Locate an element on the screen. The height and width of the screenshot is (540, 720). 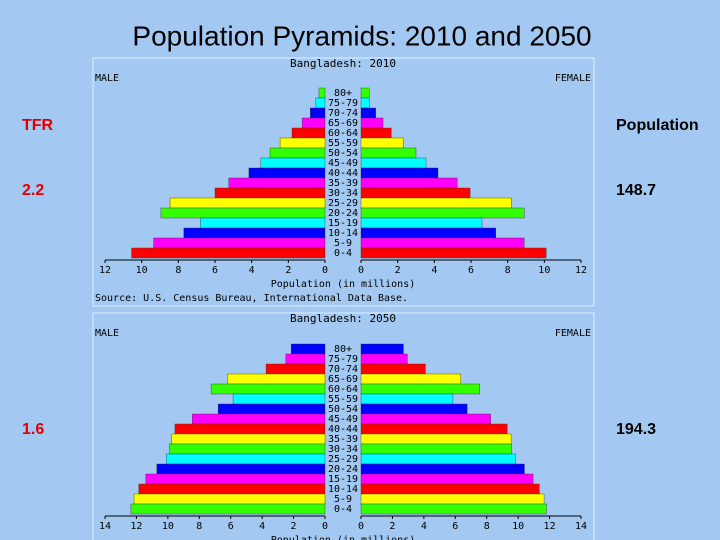
age-label: 15-19 is located at coordinates (343, 223).